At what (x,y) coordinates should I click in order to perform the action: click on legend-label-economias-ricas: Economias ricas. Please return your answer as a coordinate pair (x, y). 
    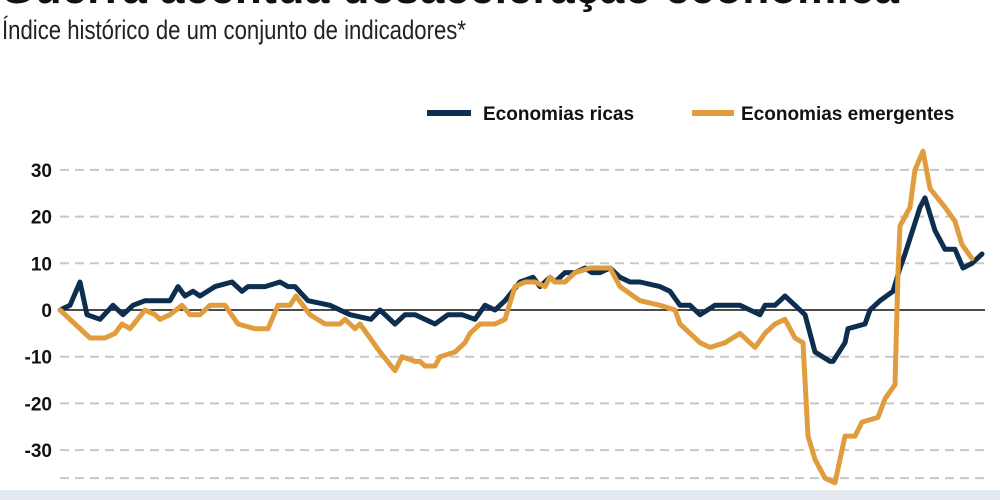
    Looking at the image, I should click on (558, 114).